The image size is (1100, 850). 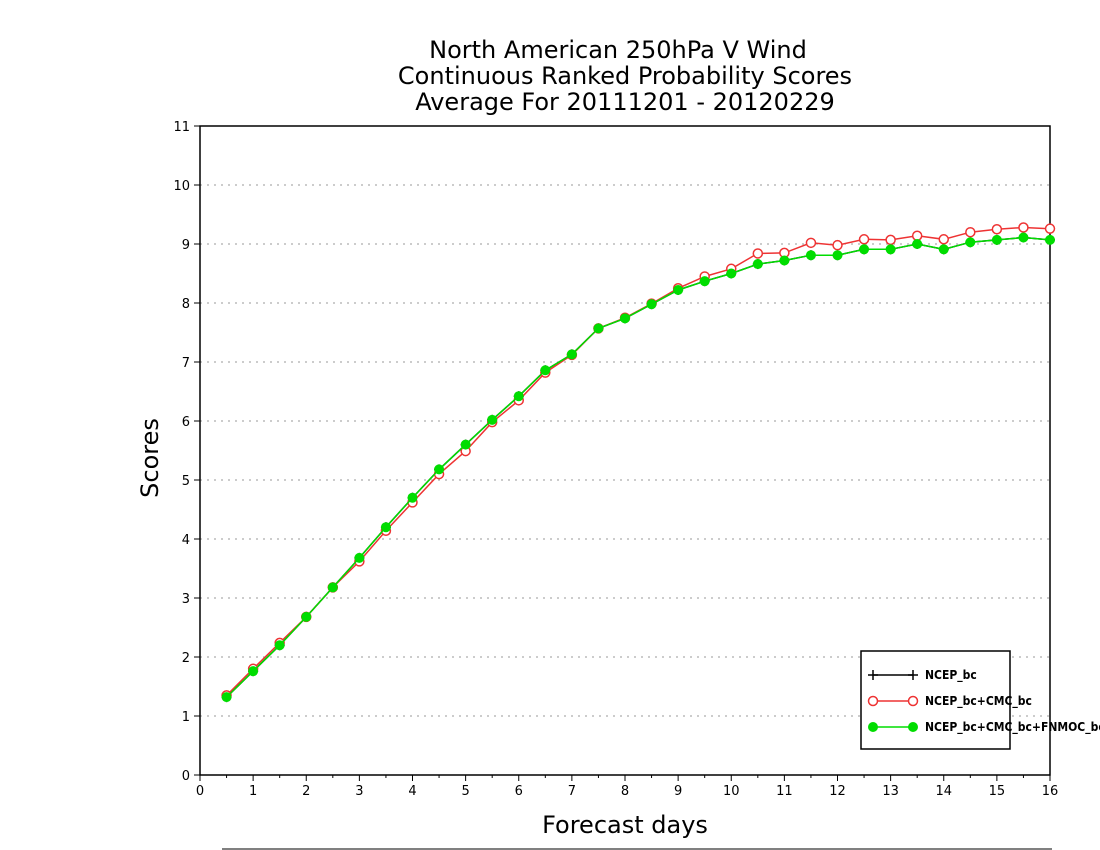 I want to click on legend-entry-2: NCEP_bc+CMC_bc+FNMOC_bc, so click(x=984, y=727).